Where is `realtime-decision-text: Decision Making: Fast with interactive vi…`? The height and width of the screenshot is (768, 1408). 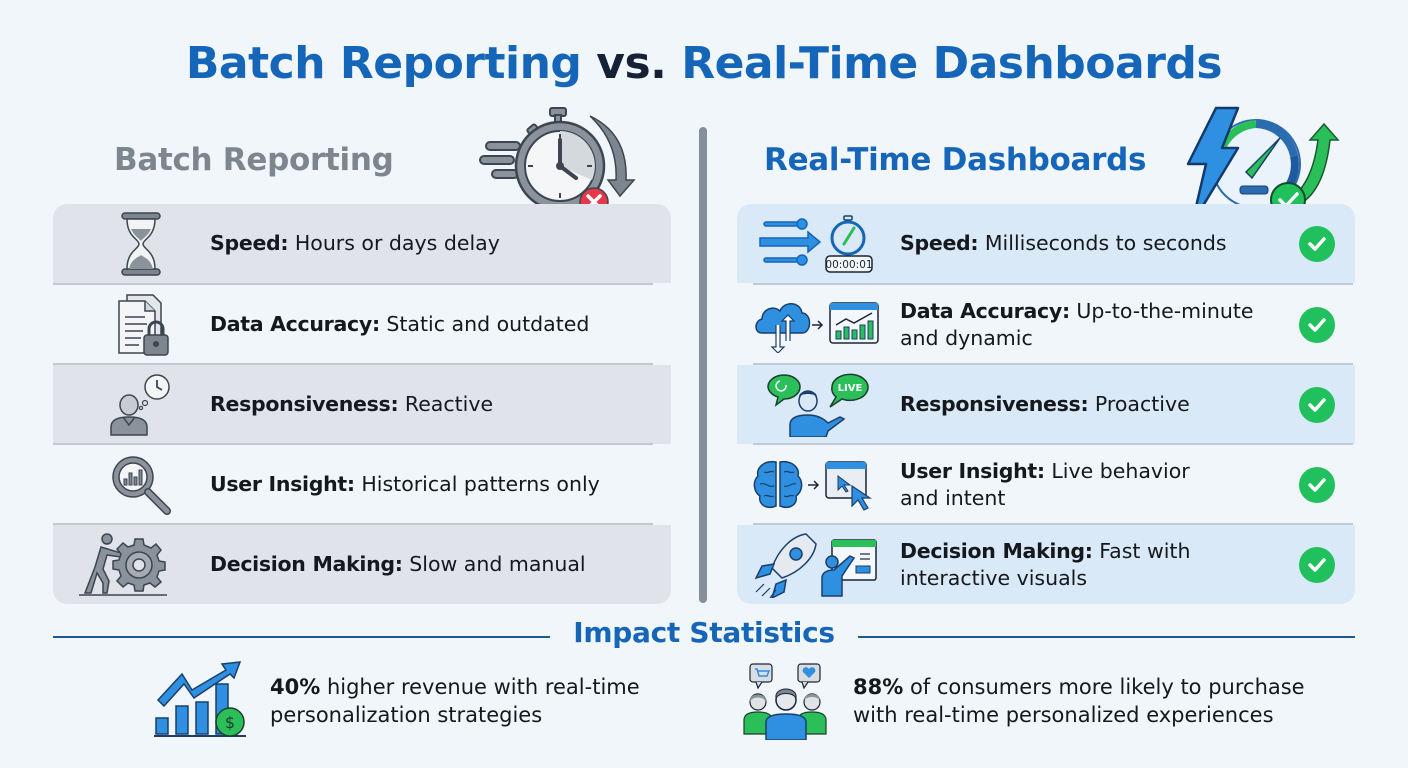 realtime-decision-text: Decision Making: Fast with interactive vi… is located at coordinates (1045, 564).